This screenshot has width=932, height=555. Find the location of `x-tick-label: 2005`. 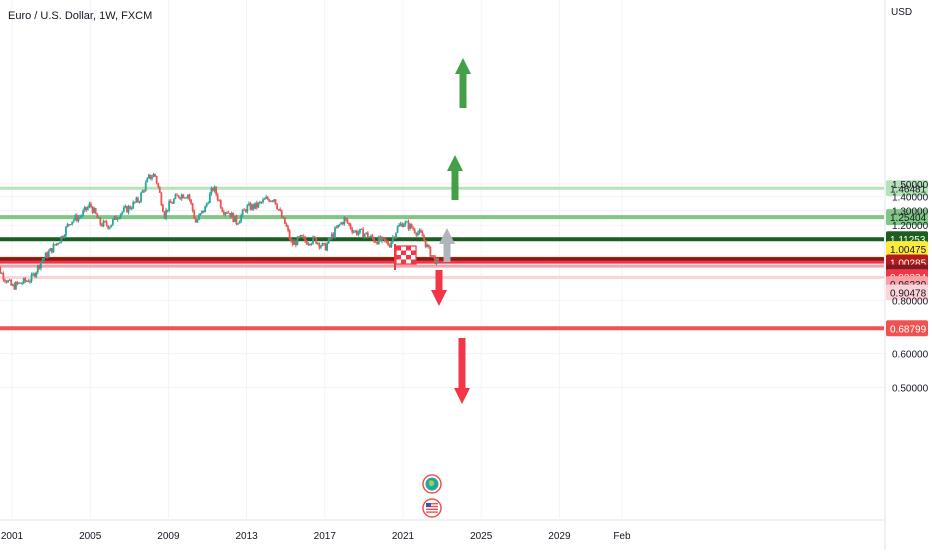

x-tick-label: 2005 is located at coordinates (90, 536).